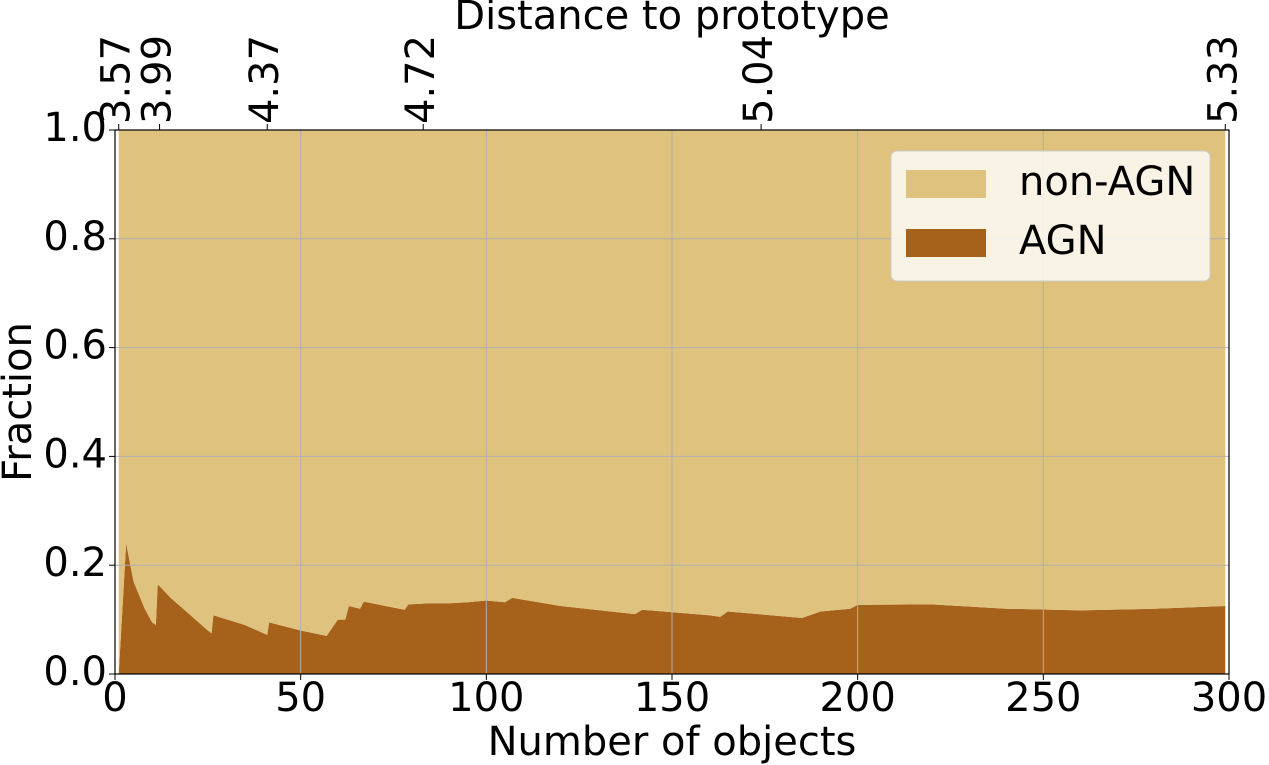 This screenshot has width=1269, height=765. I want to click on y-tick-label: 0.8, so click(75, 237).